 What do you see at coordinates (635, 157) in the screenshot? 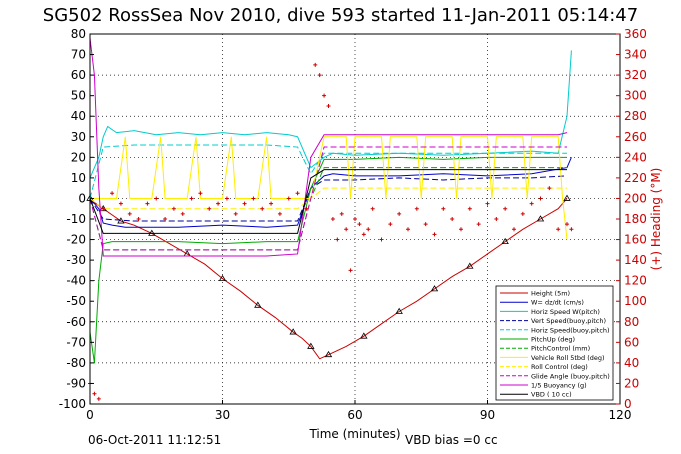
I see `y2-tick-label: 240` at bounding box center [635, 157].